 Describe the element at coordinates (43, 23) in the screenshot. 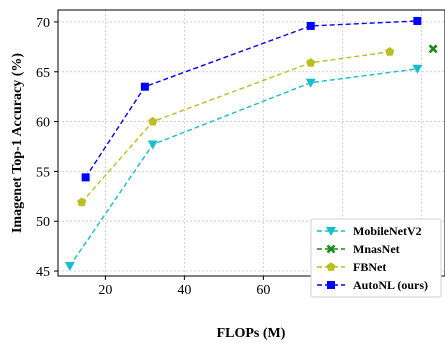

I see `y-tick-label: 70` at that location.